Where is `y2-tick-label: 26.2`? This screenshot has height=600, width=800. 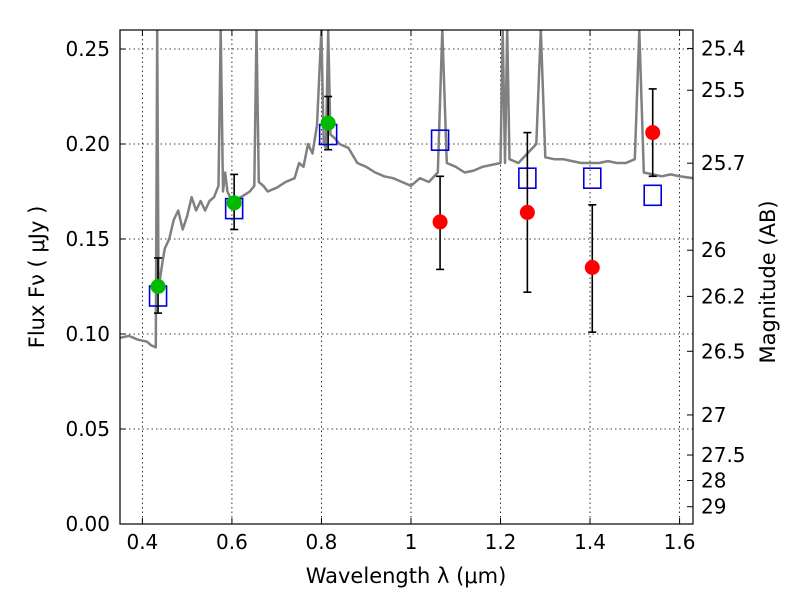
y2-tick-label: 26.2 is located at coordinates (723, 296).